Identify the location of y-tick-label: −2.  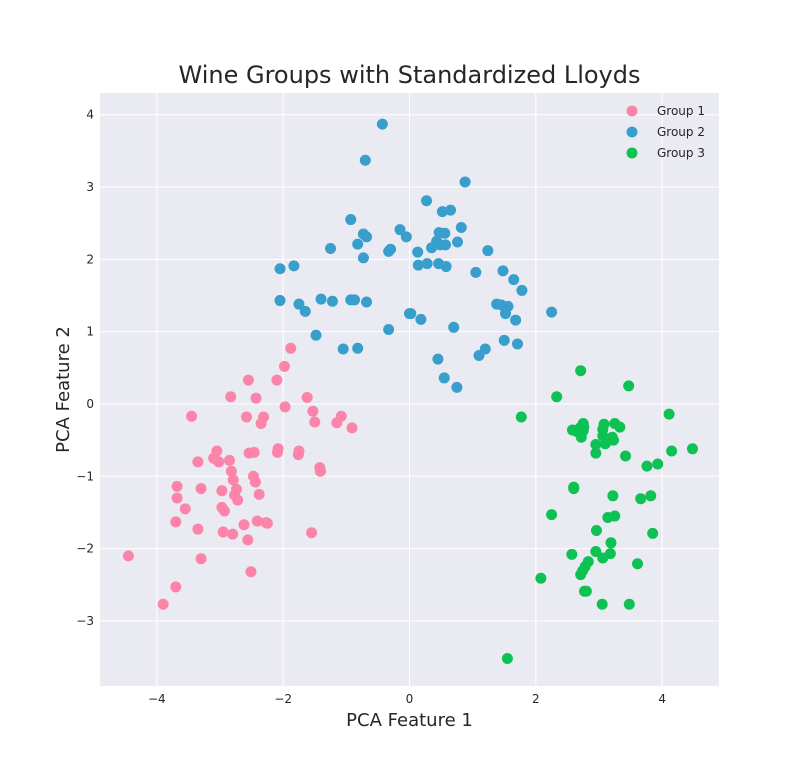
(85, 549).